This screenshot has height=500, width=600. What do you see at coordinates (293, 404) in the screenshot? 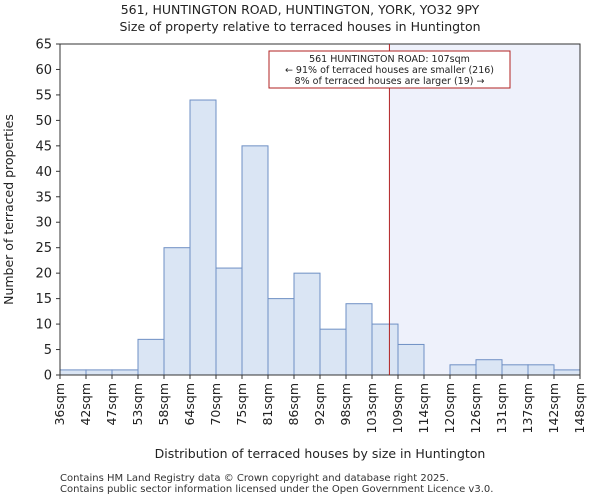
I see `x-tick-label: 86sqm` at bounding box center [293, 404].